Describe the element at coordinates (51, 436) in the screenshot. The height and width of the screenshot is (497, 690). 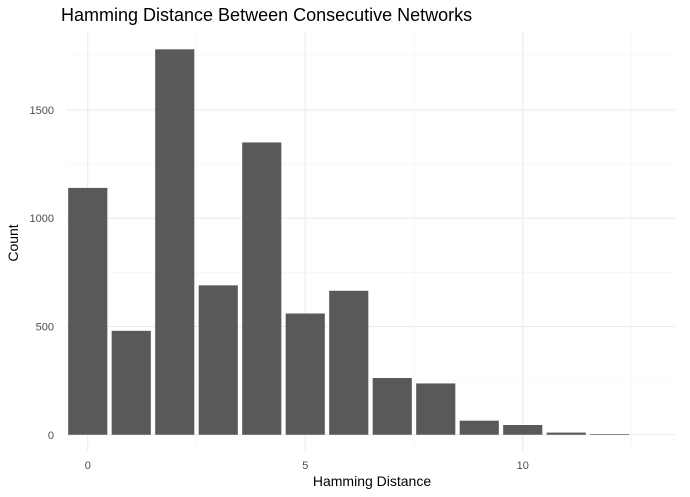
I see `y-tick-label: 0` at that location.